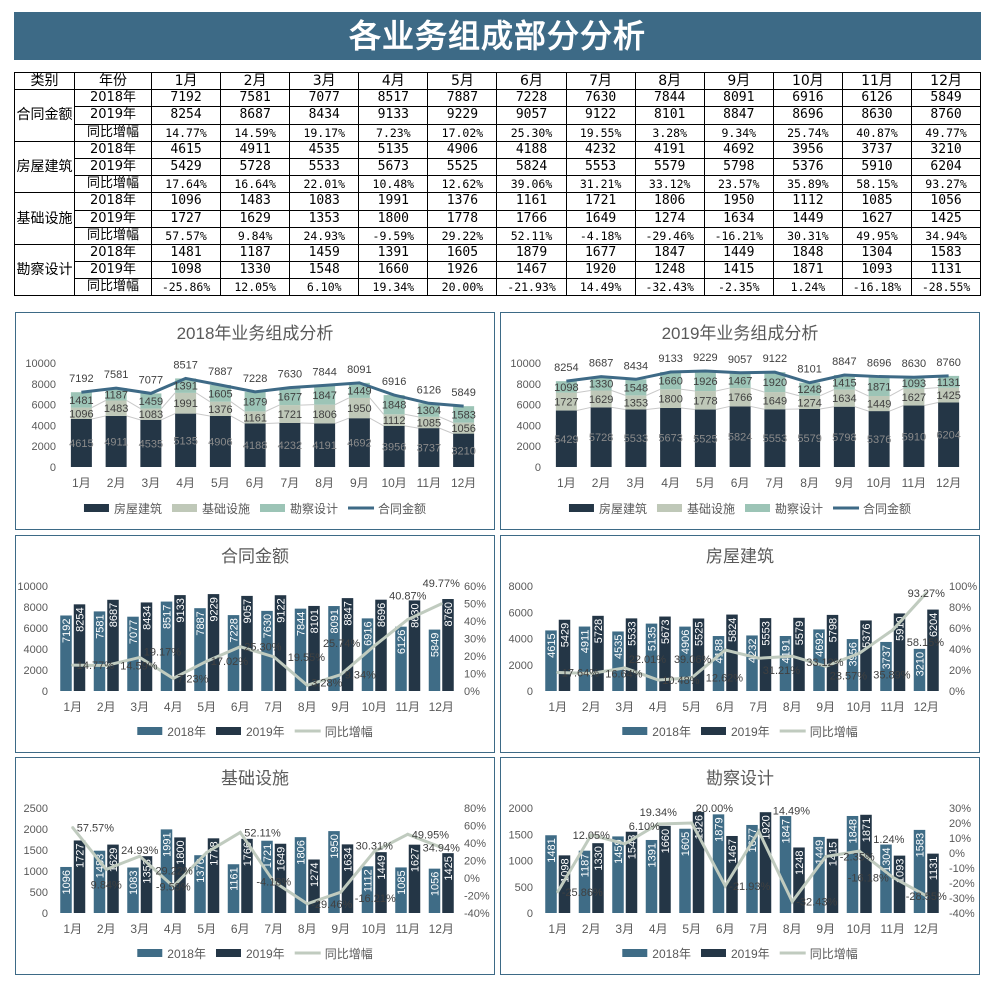 This screenshot has height=991, width=985. Describe the element at coordinates (888, 840) in the screenshot. I see `growth-data-label: 1.24%` at that location.